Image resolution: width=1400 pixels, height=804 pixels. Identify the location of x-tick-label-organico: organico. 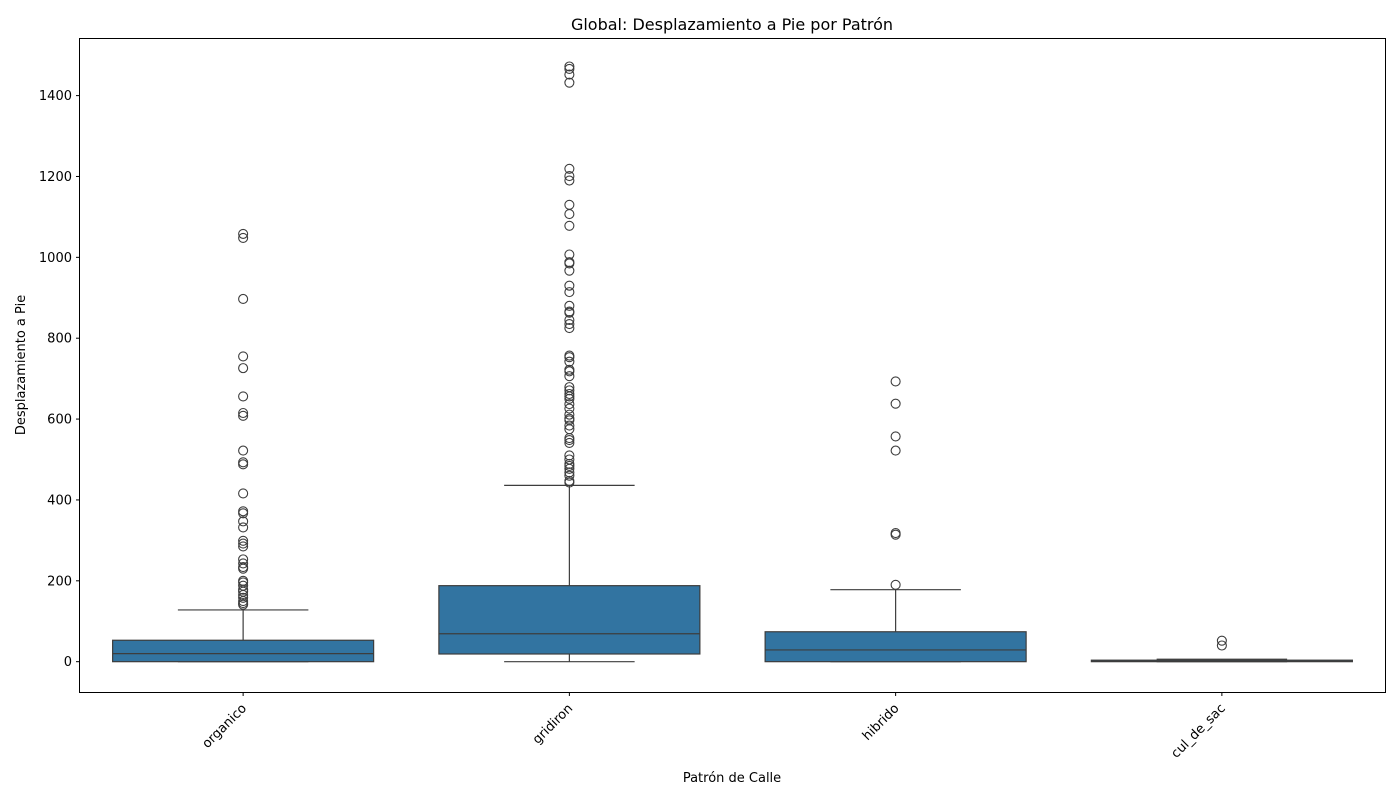
(225, 726).